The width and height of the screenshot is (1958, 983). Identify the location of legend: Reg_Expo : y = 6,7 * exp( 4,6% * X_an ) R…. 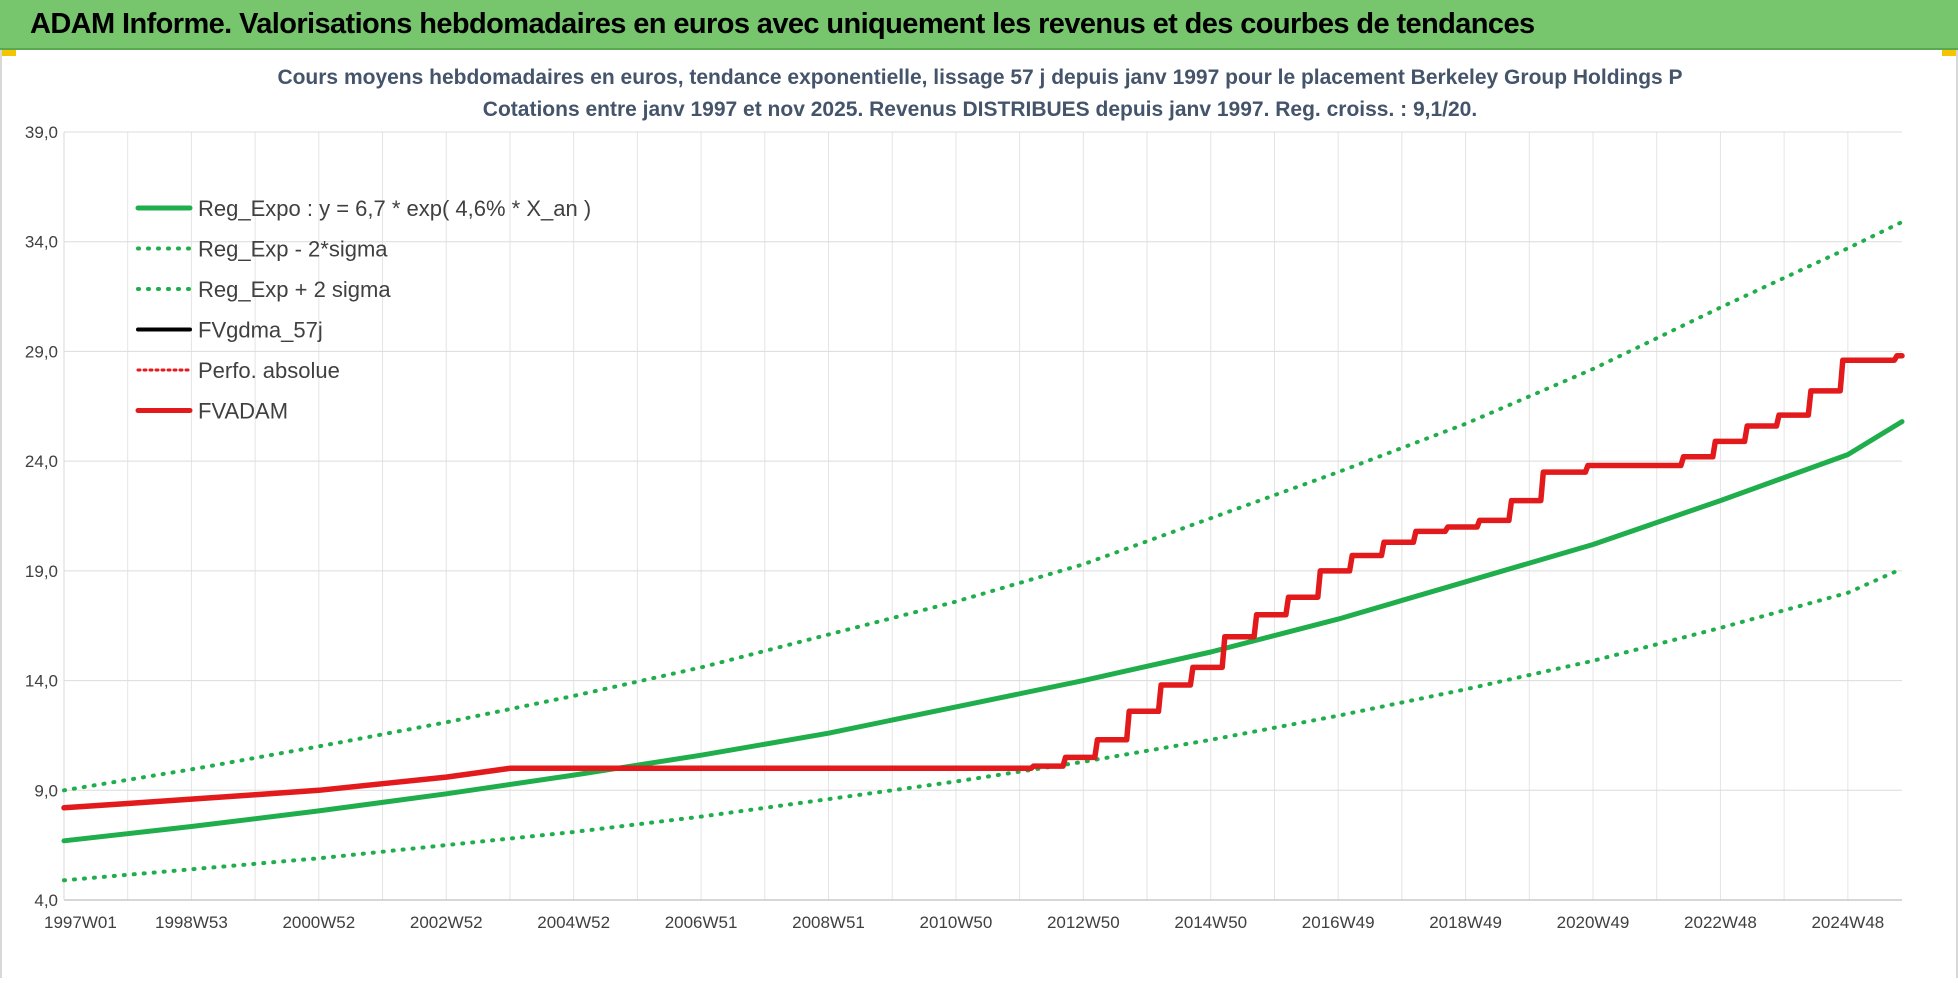
(363, 310).